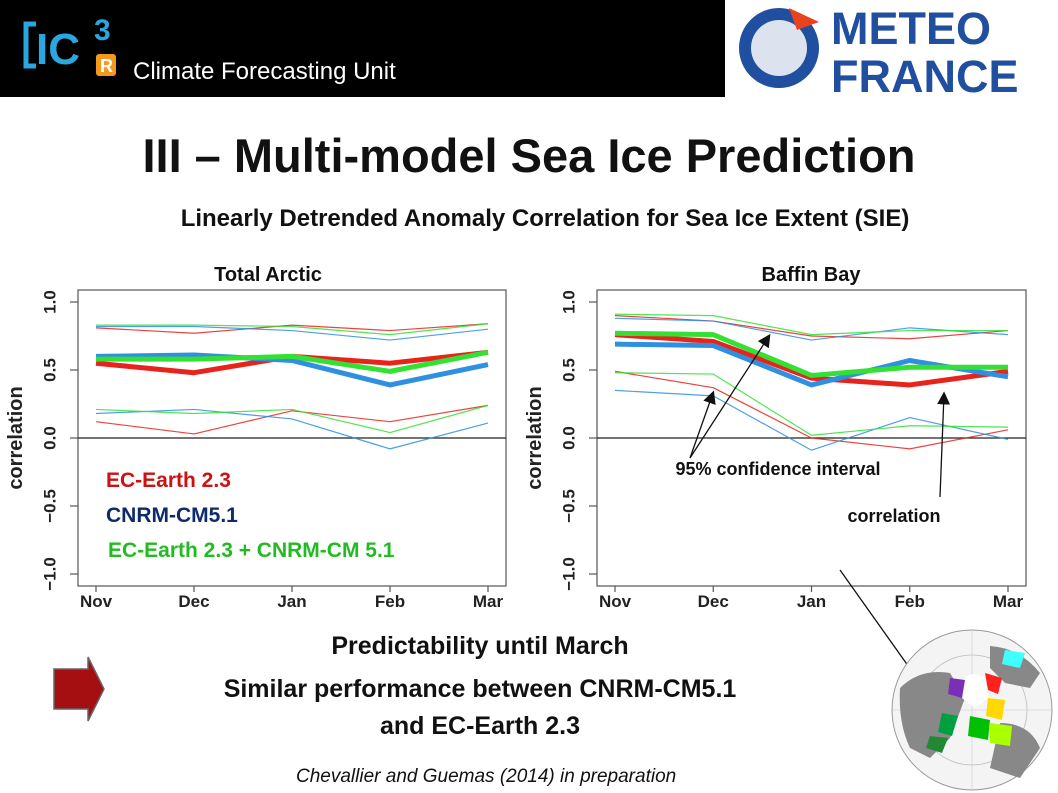 The height and width of the screenshot is (793, 1058). Describe the element at coordinates (911, 28) in the screenshot. I see `svg-text: METEO` at that location.